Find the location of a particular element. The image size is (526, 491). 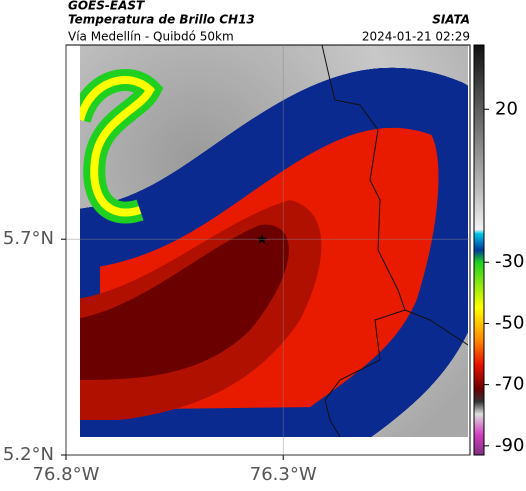

y-tick-label: 5.7°N is located at coordinates (28, 238).